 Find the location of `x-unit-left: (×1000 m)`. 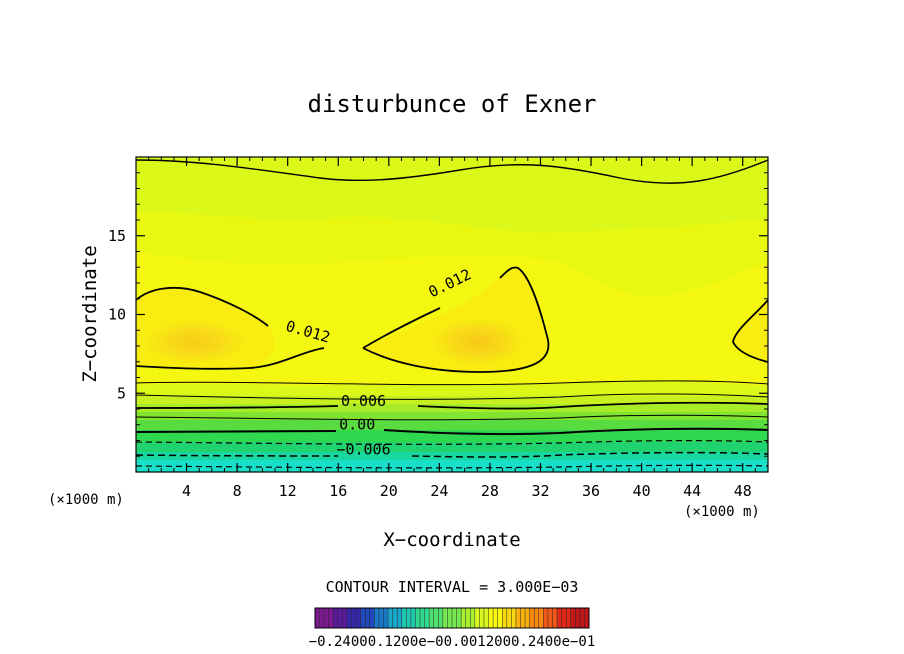

x-unit-left: (×1000 m) is located at coordinates (86, 500).